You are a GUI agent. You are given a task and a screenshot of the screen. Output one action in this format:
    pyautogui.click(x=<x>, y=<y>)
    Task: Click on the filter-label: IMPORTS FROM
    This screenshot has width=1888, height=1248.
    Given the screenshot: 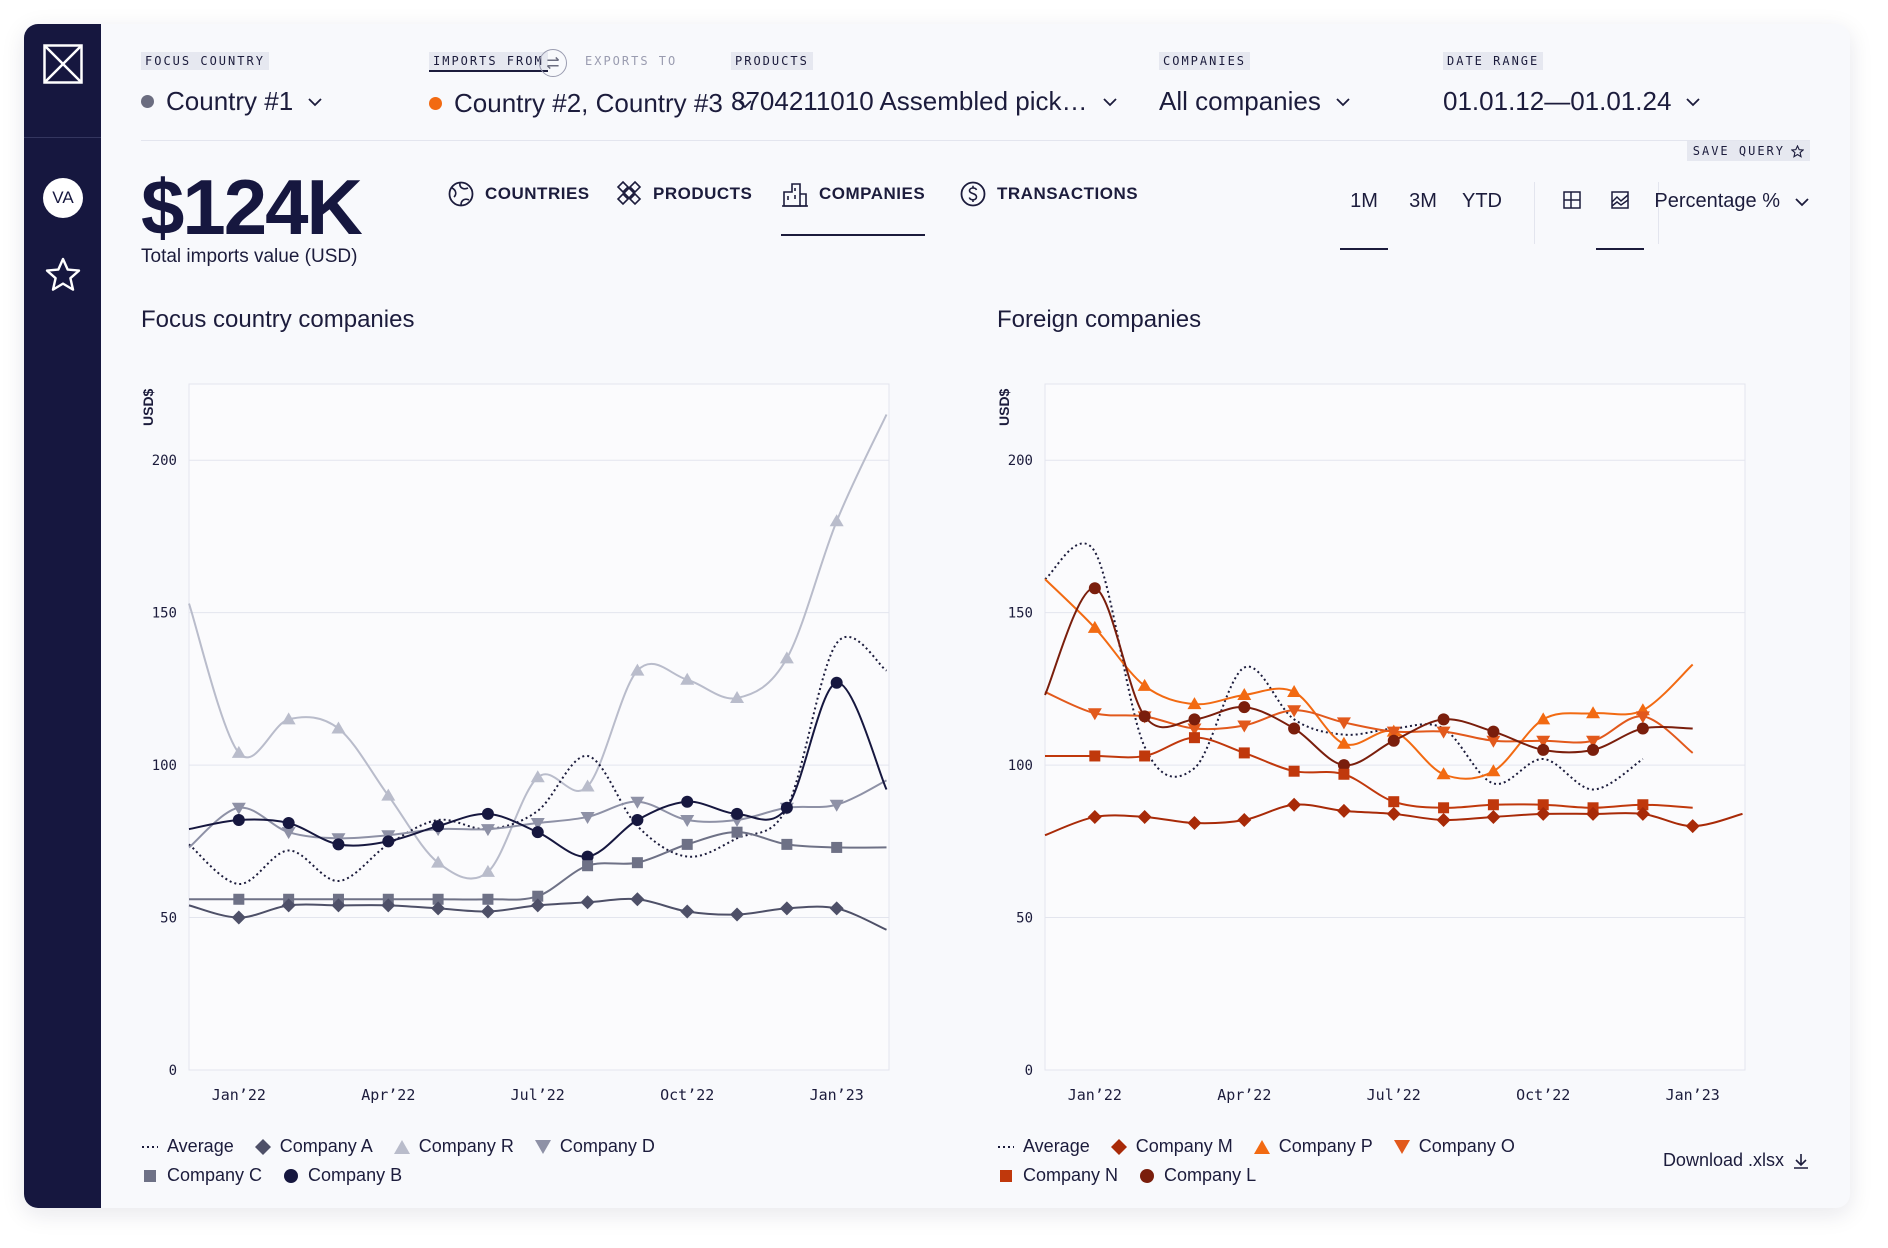 What is the action you would take?
    pyautogui.click(x=488, y=62)
    